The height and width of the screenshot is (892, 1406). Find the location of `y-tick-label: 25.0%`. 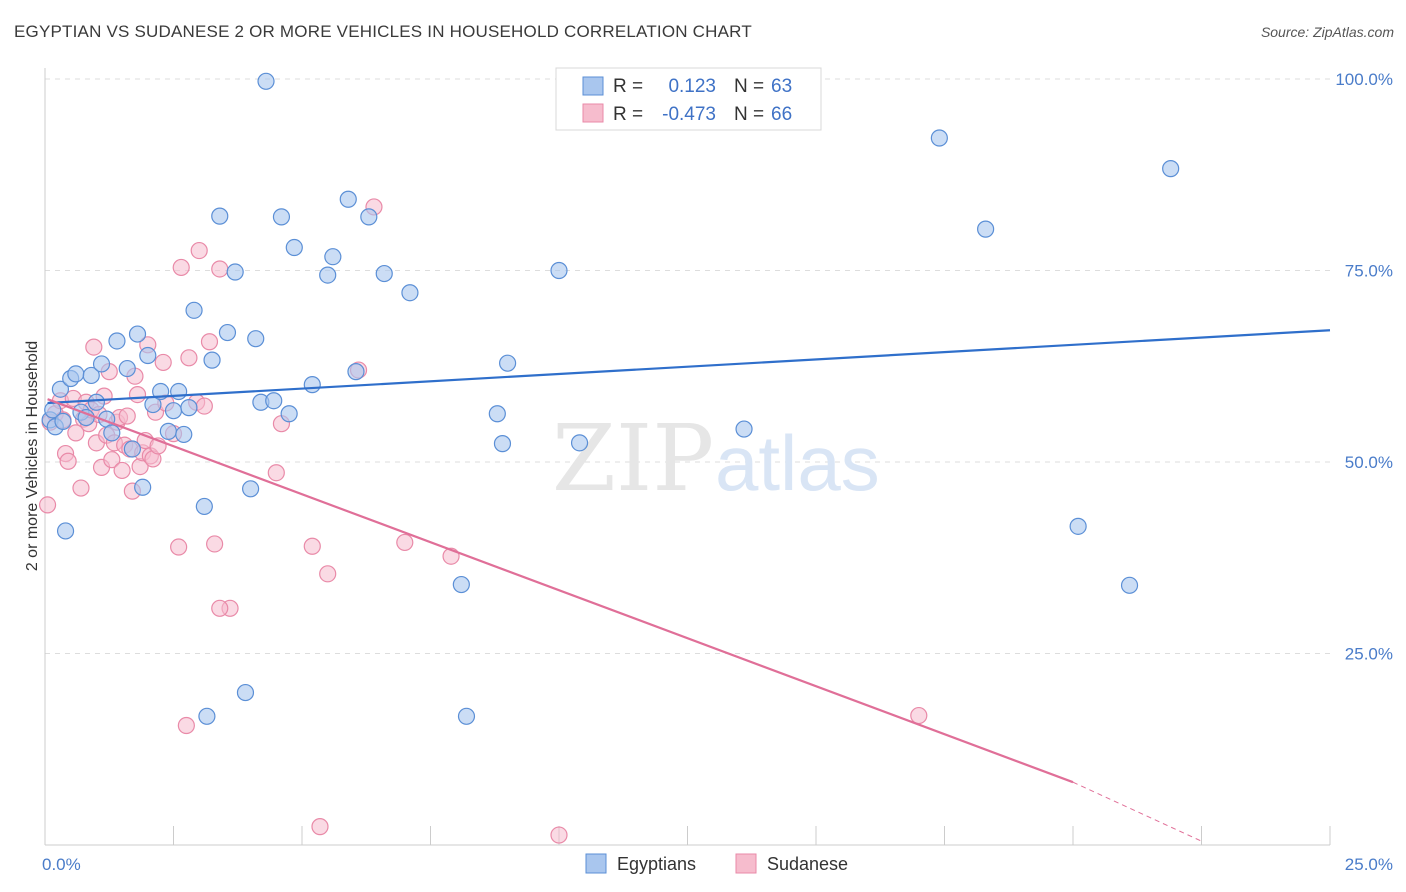

y-tick-label: 25.0% is located at coordinates (1369, 654).